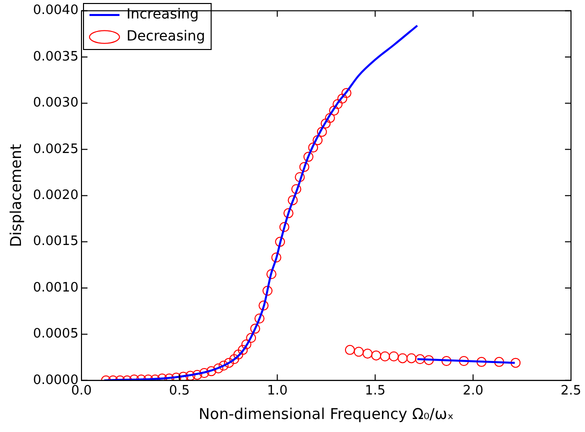 The width and height of the screenshot is (585, 432). Describe the element at coordinates (15, 196) in the screenshot. I see `y-axis-title: Displacement` at that location.